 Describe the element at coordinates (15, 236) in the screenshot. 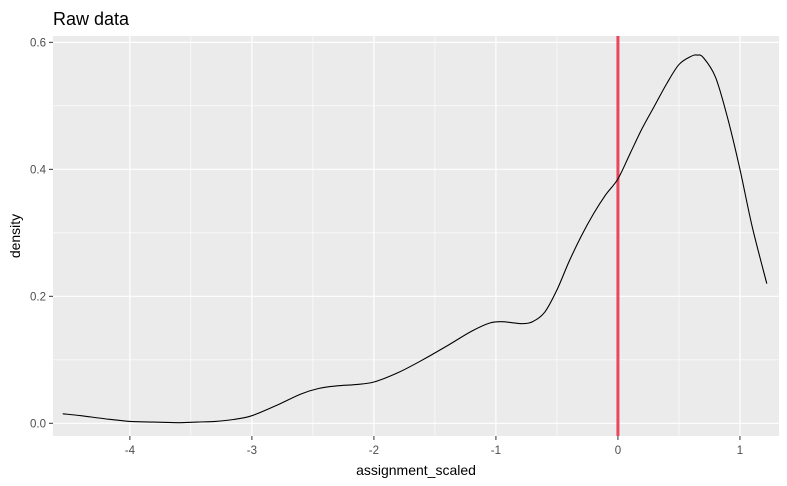

I see `y-axis-title: density` at that location.